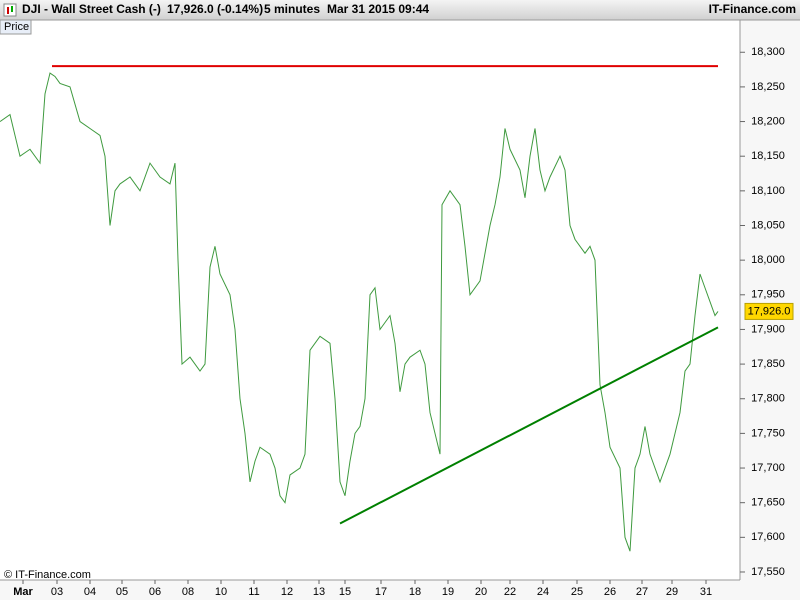  What do you see at coordinates (768, 121) in the screenshot?
I see `y-tick-label: 18,200` at bounding box center [768, 121].